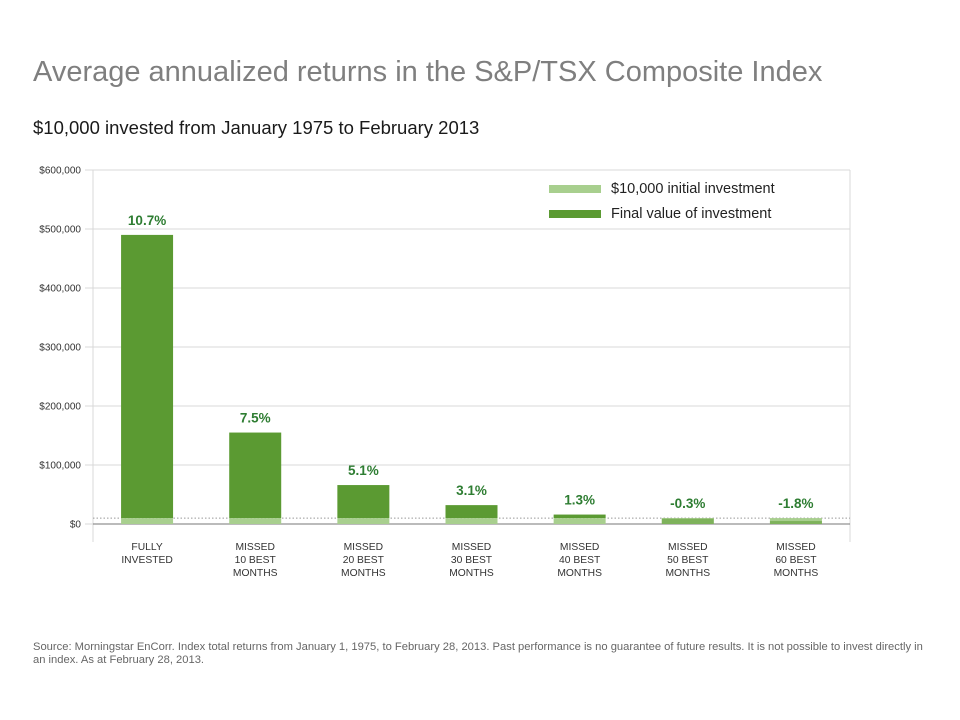 Image resolution: width=960 pixels, height=720 pixels. What do you see at coordinates (580, 560) in the screenshot?
I see `x-tick-label: 40 BEST` at bounding box center [580, 560].